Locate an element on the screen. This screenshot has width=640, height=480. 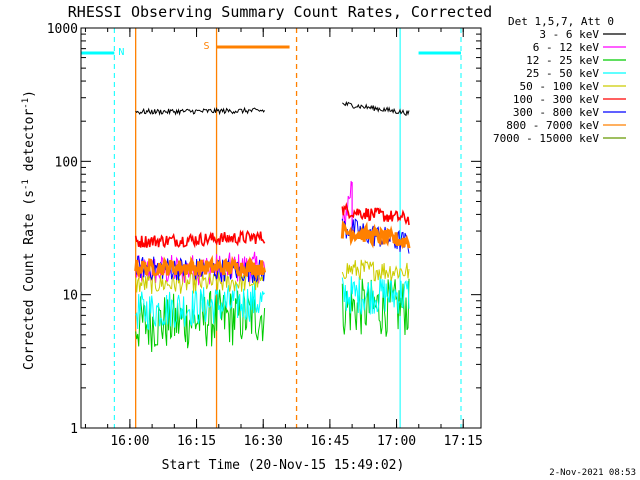
y-axis-label-main: Corrected Count Rate (s is located at coordinates (29, 280).